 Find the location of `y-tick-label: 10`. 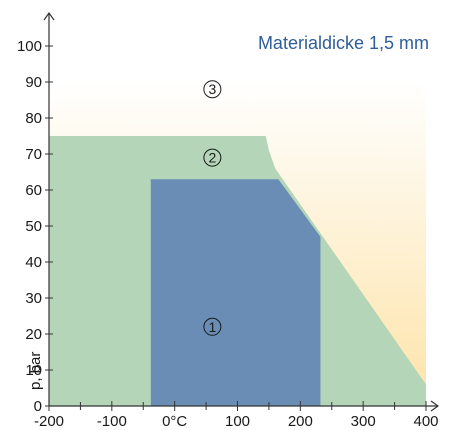

y-tick-label: 10 is located at coordinates (33, 370).